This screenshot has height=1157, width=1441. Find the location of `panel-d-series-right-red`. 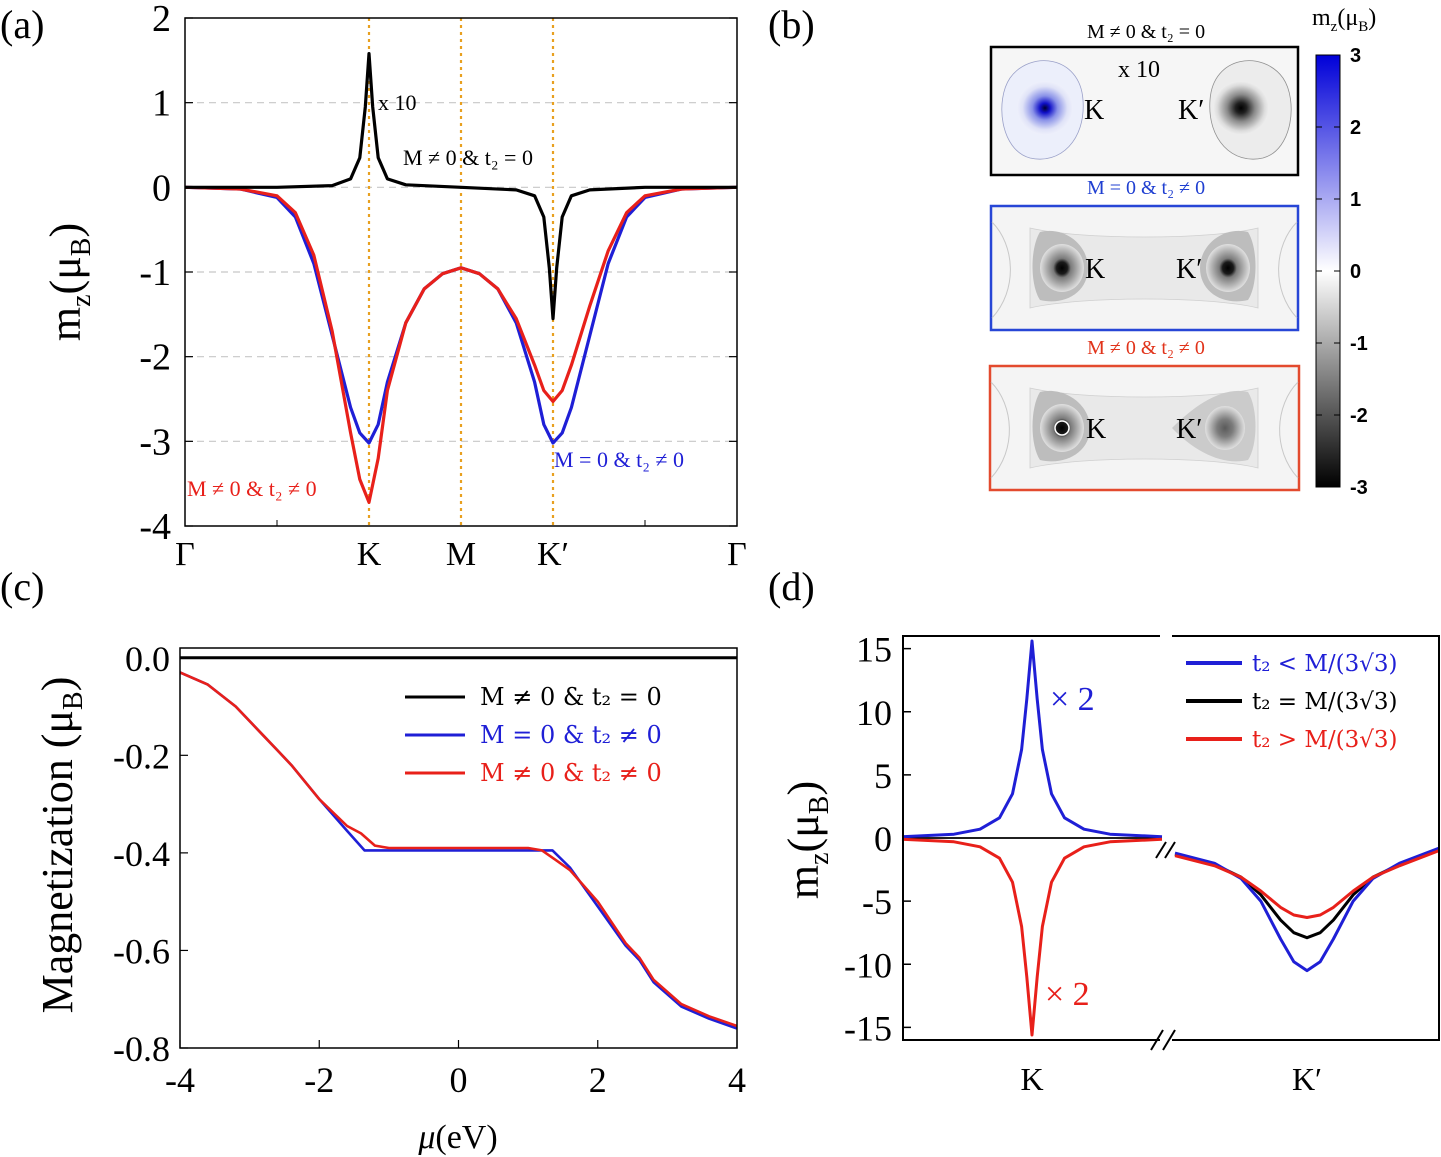

panel-d-series-right-red is located at coordinates (1307, 884).